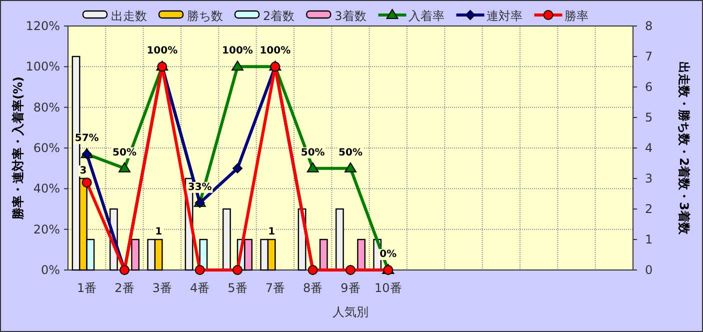 The height and width of the screenshot is (332, 703). What do you see at coordinates (129, 16) in the screenshot?
I see `legend-label: 出走数` at bounding box center [129, 16].